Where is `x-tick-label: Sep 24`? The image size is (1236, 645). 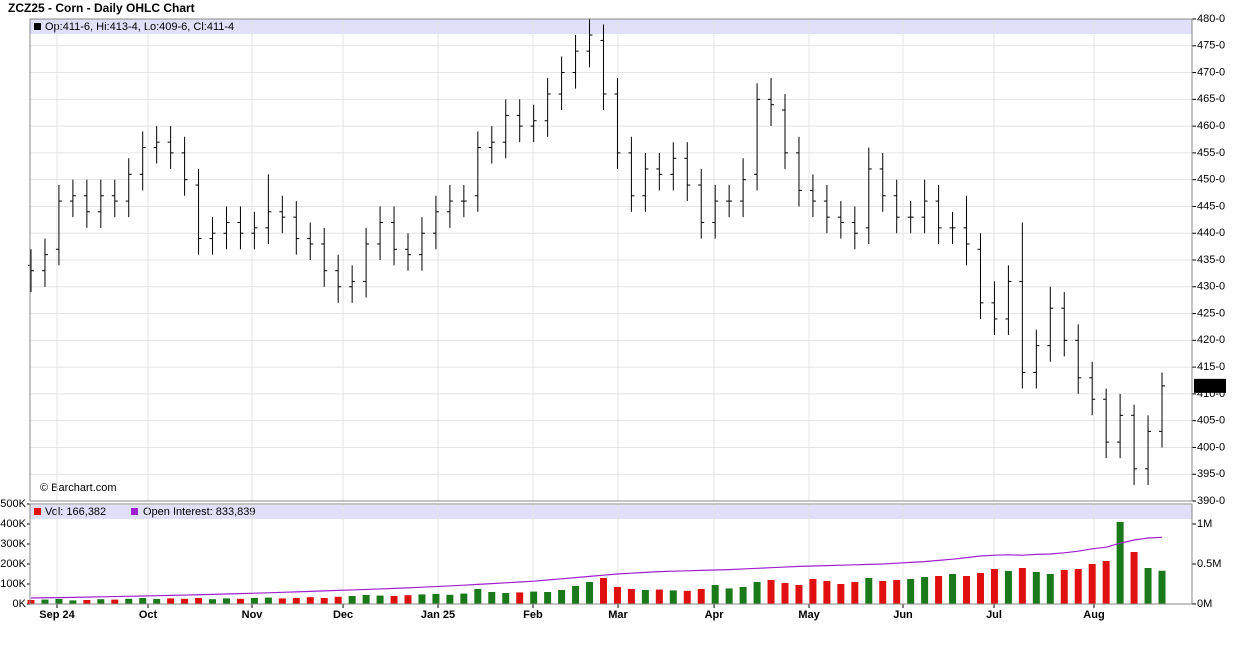 x-tick-label: Sep 24 is located at coordinates (57, 615).